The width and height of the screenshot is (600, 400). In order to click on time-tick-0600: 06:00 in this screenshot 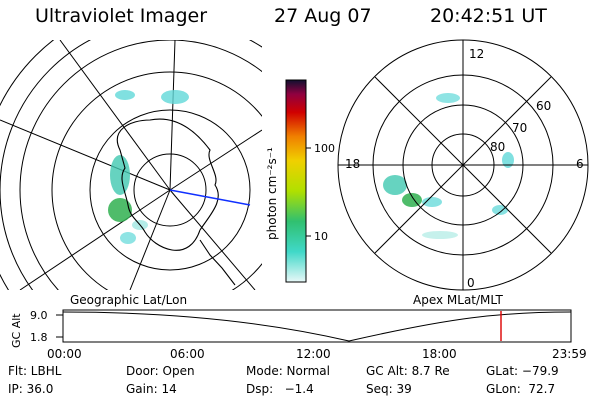, I will do `click(187, 354)`.